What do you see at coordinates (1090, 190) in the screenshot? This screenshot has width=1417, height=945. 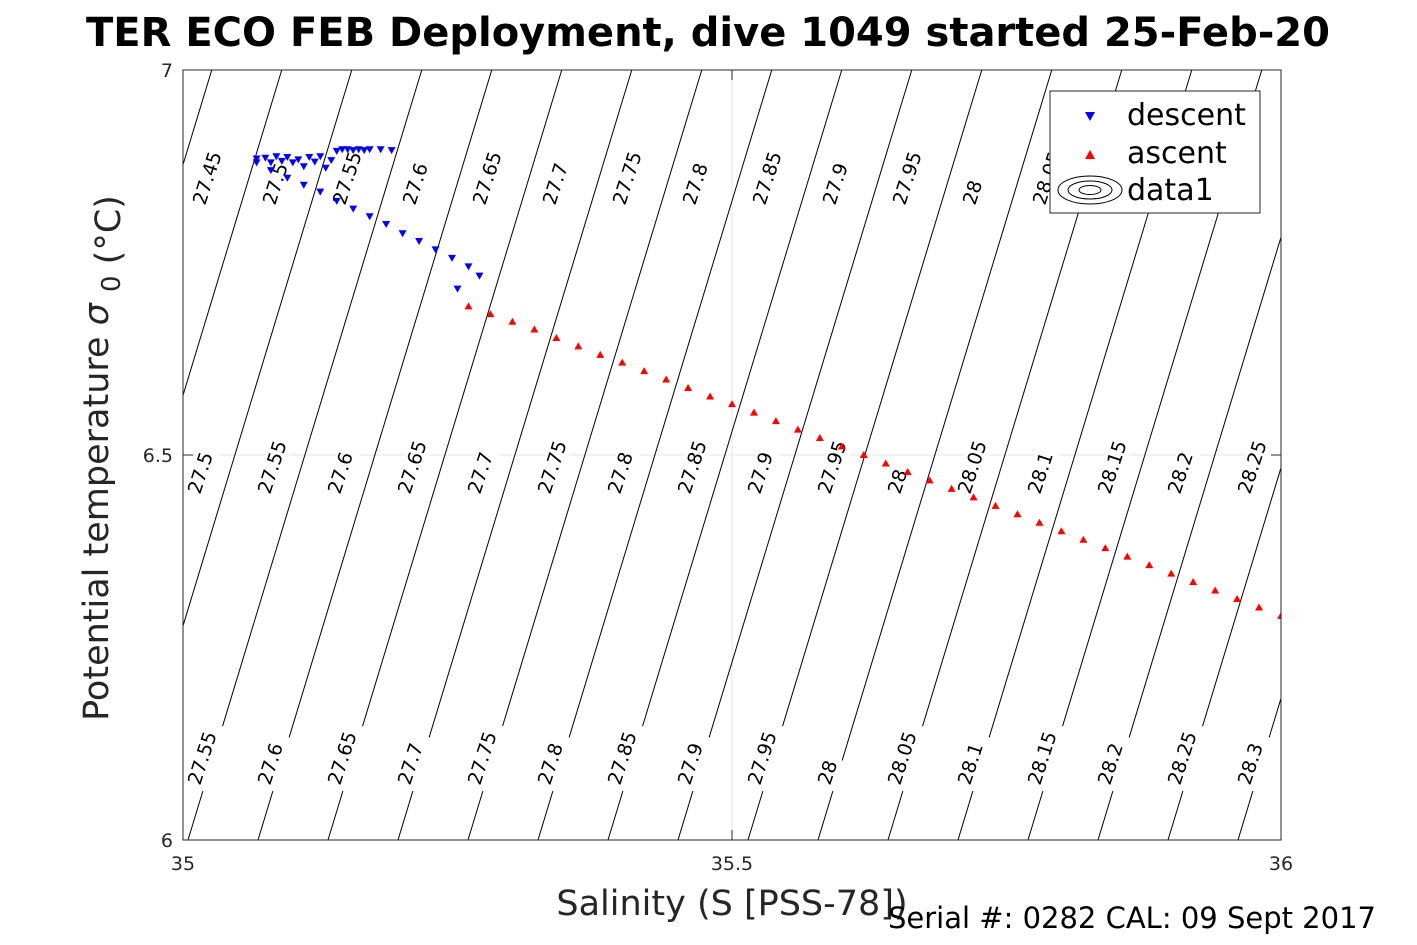 I see `legend-contour-marker` at bounding box center [1090, 190].